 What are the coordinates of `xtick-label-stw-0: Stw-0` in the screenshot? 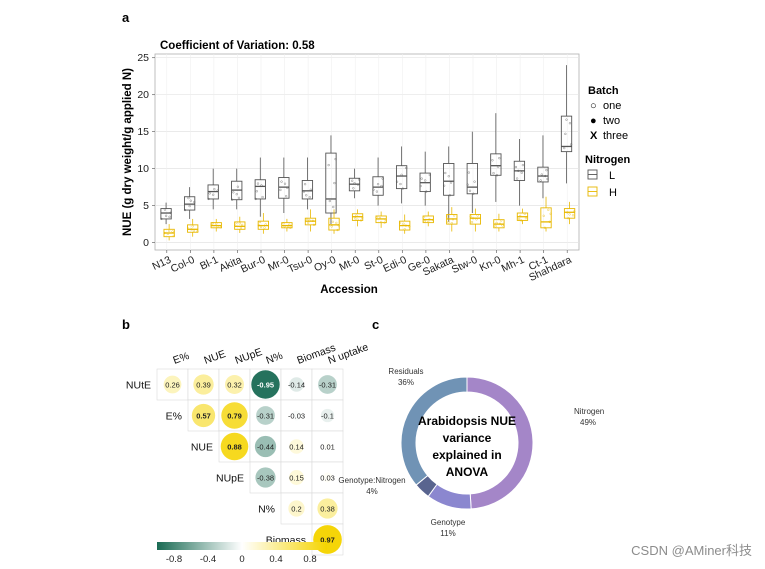 It's located at (465, 265).